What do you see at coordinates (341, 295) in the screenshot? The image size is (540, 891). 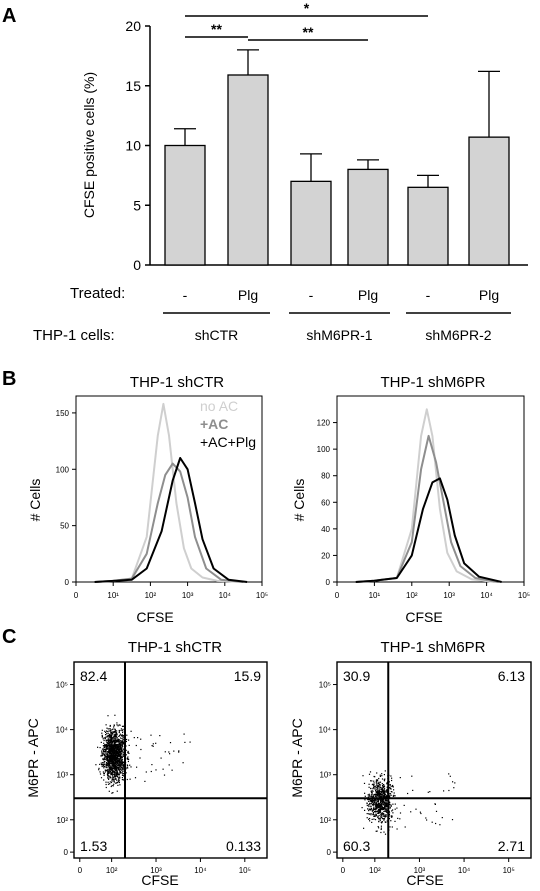 I see `a-category-labels: - Plg - Plg - Plg` at bounding box center [341, 295].